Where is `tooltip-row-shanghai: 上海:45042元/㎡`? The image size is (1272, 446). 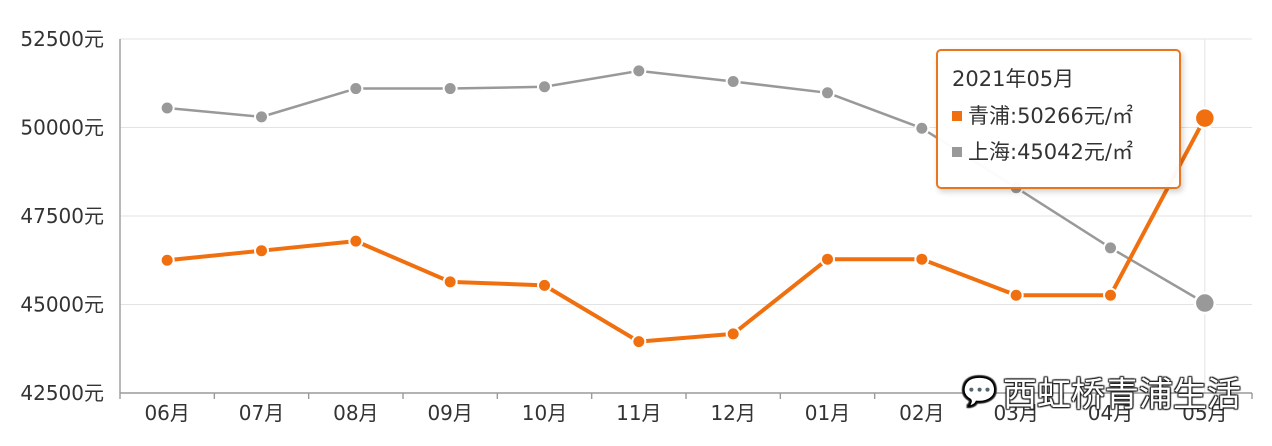 tooltip-row-shanghai: 上海:45042元/㎡ is located at coordinates (1065, 152).